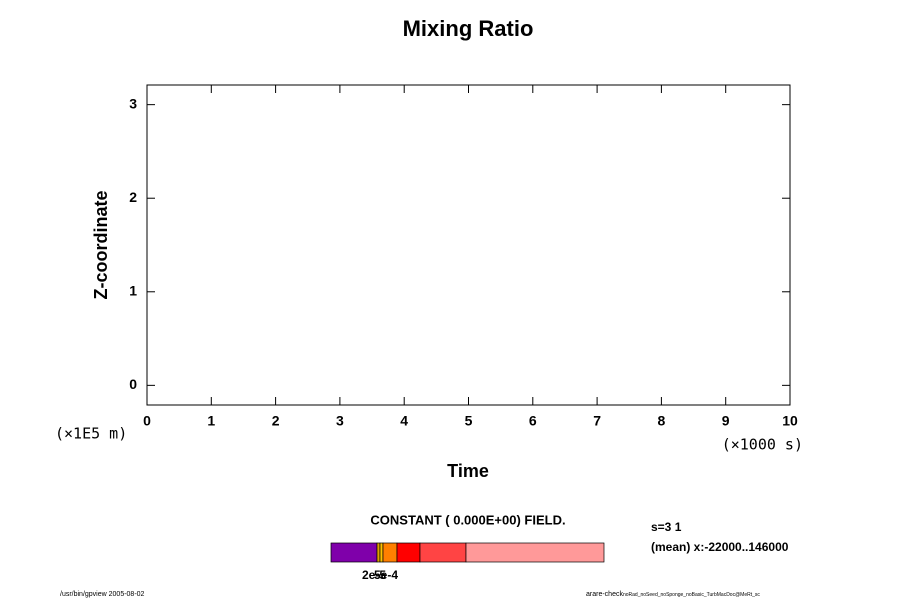 This screenshot has width=900, height=600. What do you see at coordinates (404, 421) in the screenshot?
I see `x-tick-label: 4` at bounding box center [404, 421].